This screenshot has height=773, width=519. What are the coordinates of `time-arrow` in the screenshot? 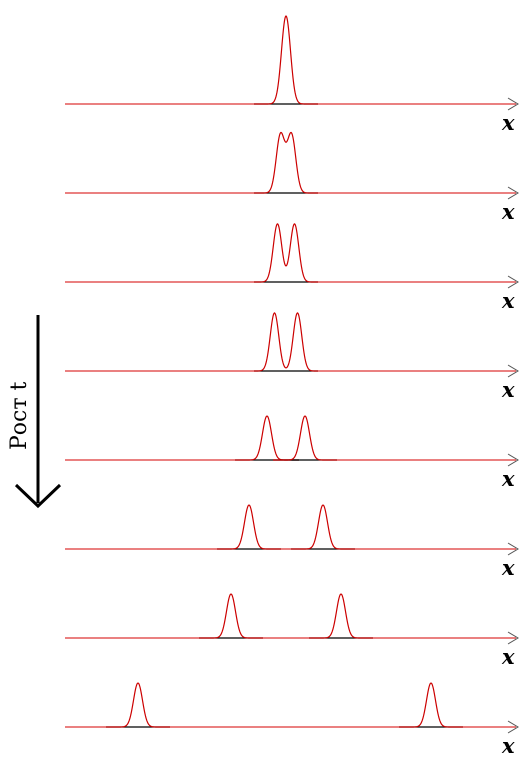 It's located at (38, 412).